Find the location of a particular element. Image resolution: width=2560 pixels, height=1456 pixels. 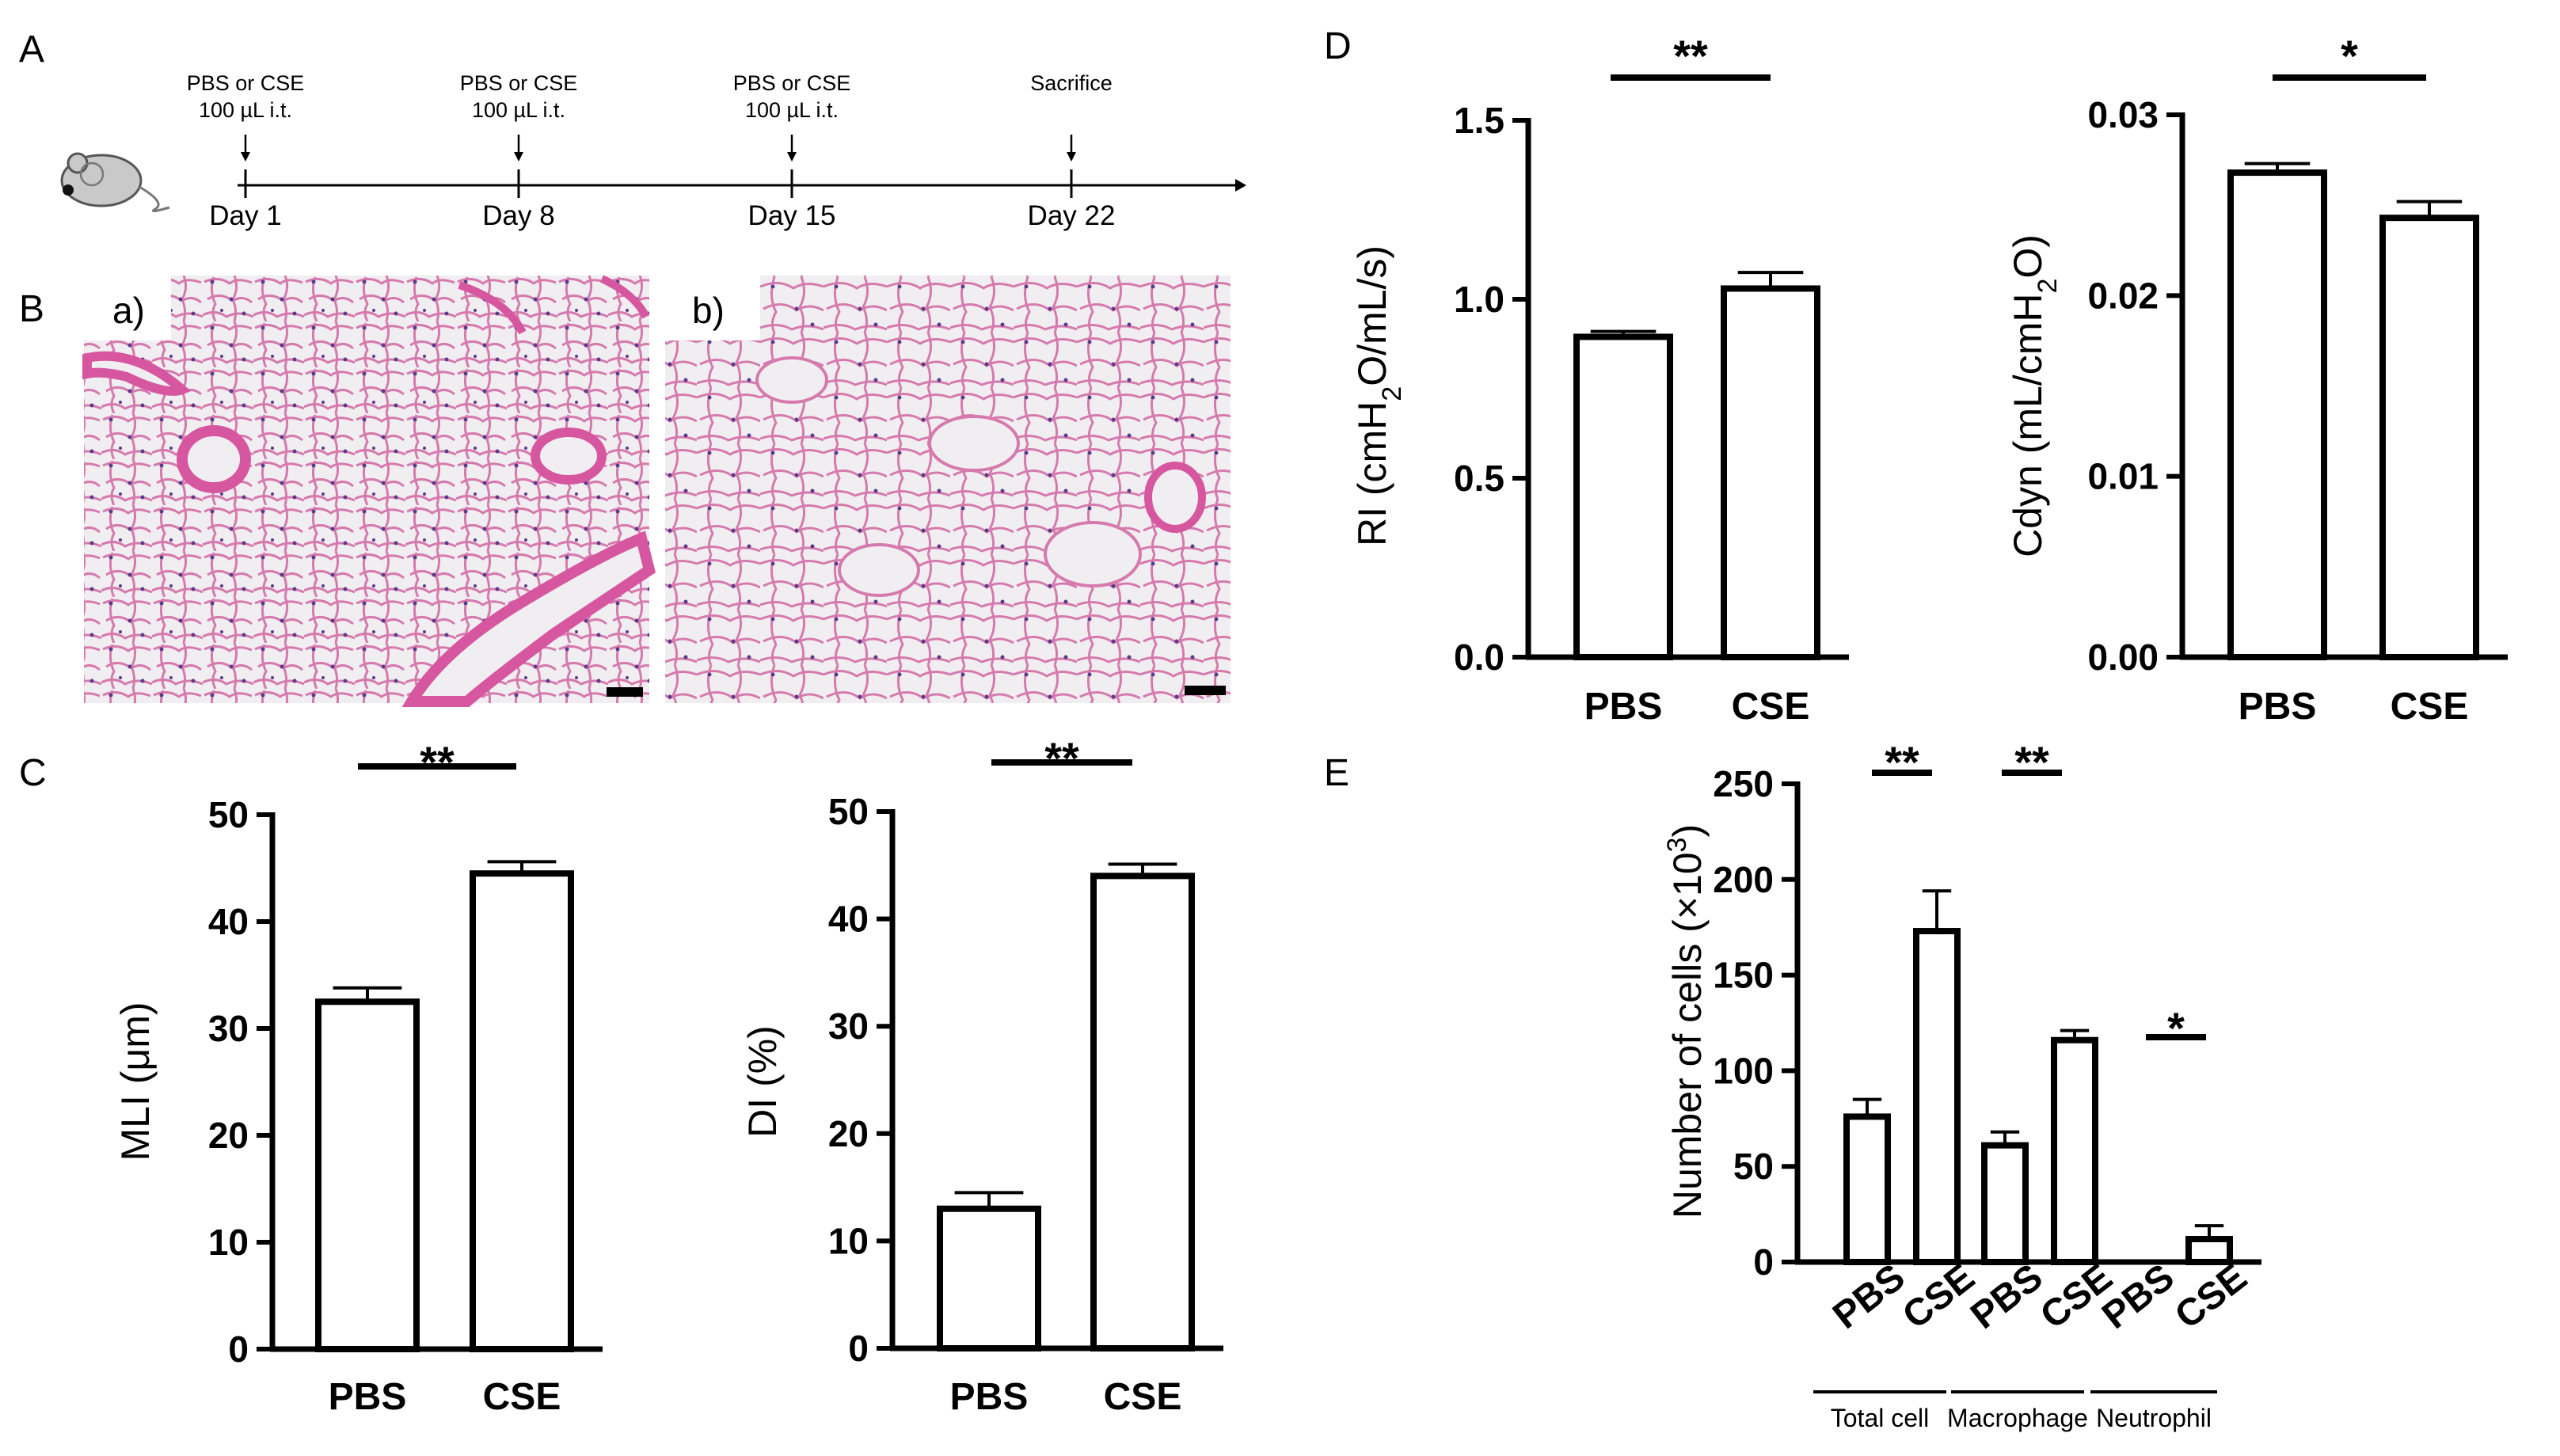

histology-label-a: a) is located at coordinates (129, 310).